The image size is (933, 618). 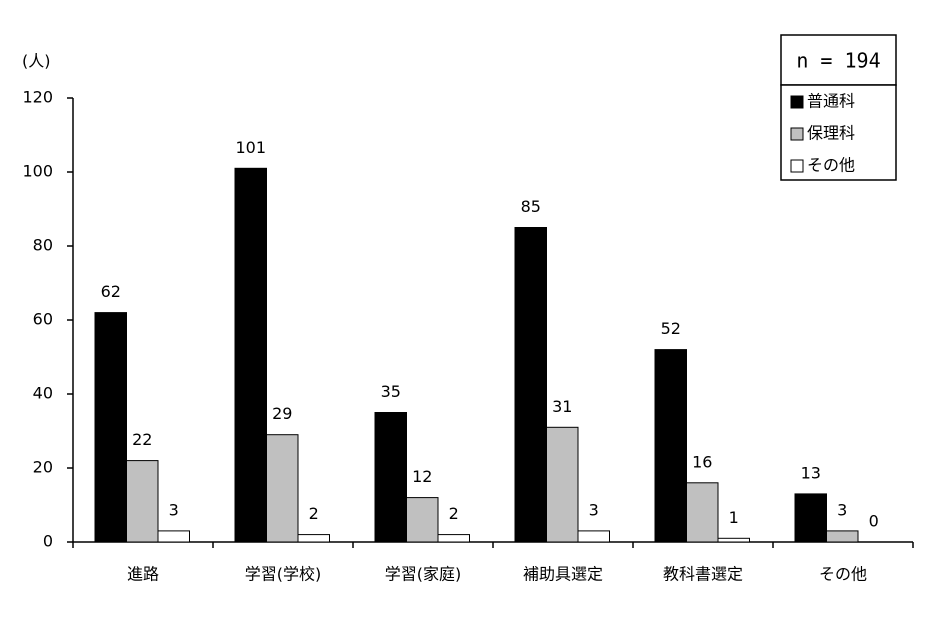 What do you see at coordinates (43, 319) in the screenshot?
I see `y-tick-label: 60` at bounding box center [43, 319].